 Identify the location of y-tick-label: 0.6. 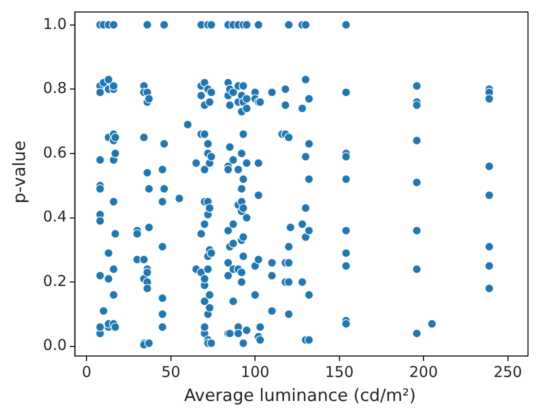
(54, 152).